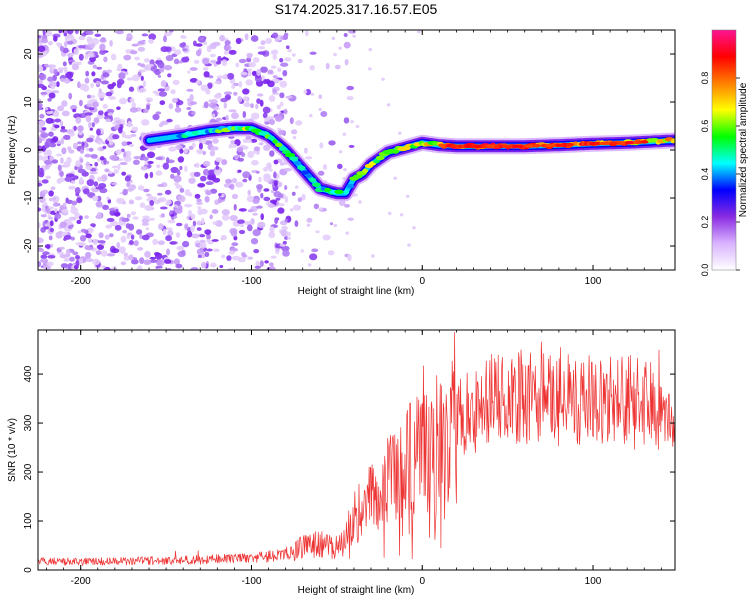 This screenshot has height=600, width=750. I want to click on heatmap-ridge-core, so click(549, 145).